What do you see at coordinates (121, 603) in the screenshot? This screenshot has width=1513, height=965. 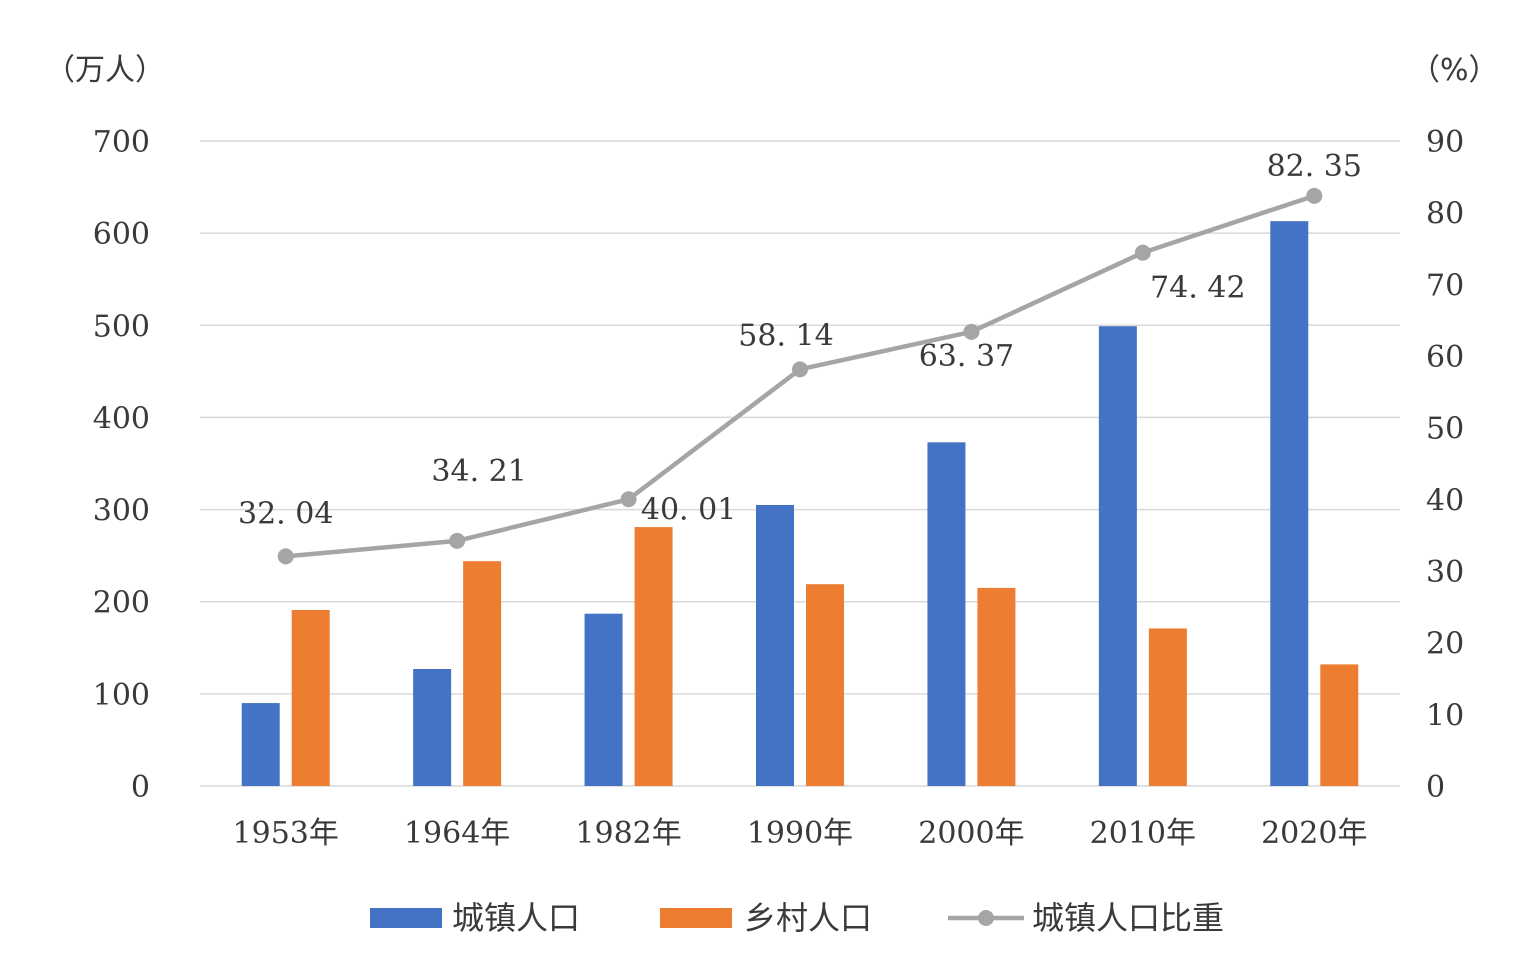 I see `y-left-tick-label: 200` at bounding box center [121, 603].